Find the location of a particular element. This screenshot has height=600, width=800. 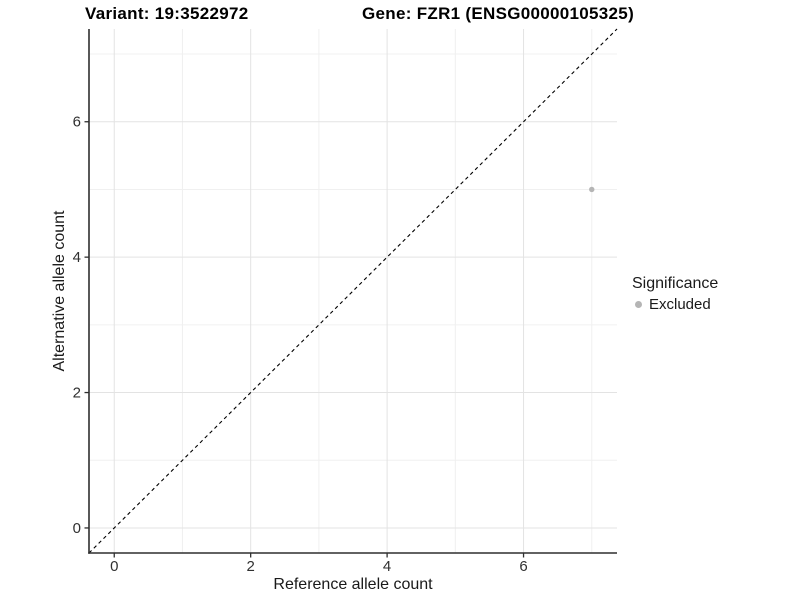

x-axis-title: Reference allele count is located at coordinates (353, 584).